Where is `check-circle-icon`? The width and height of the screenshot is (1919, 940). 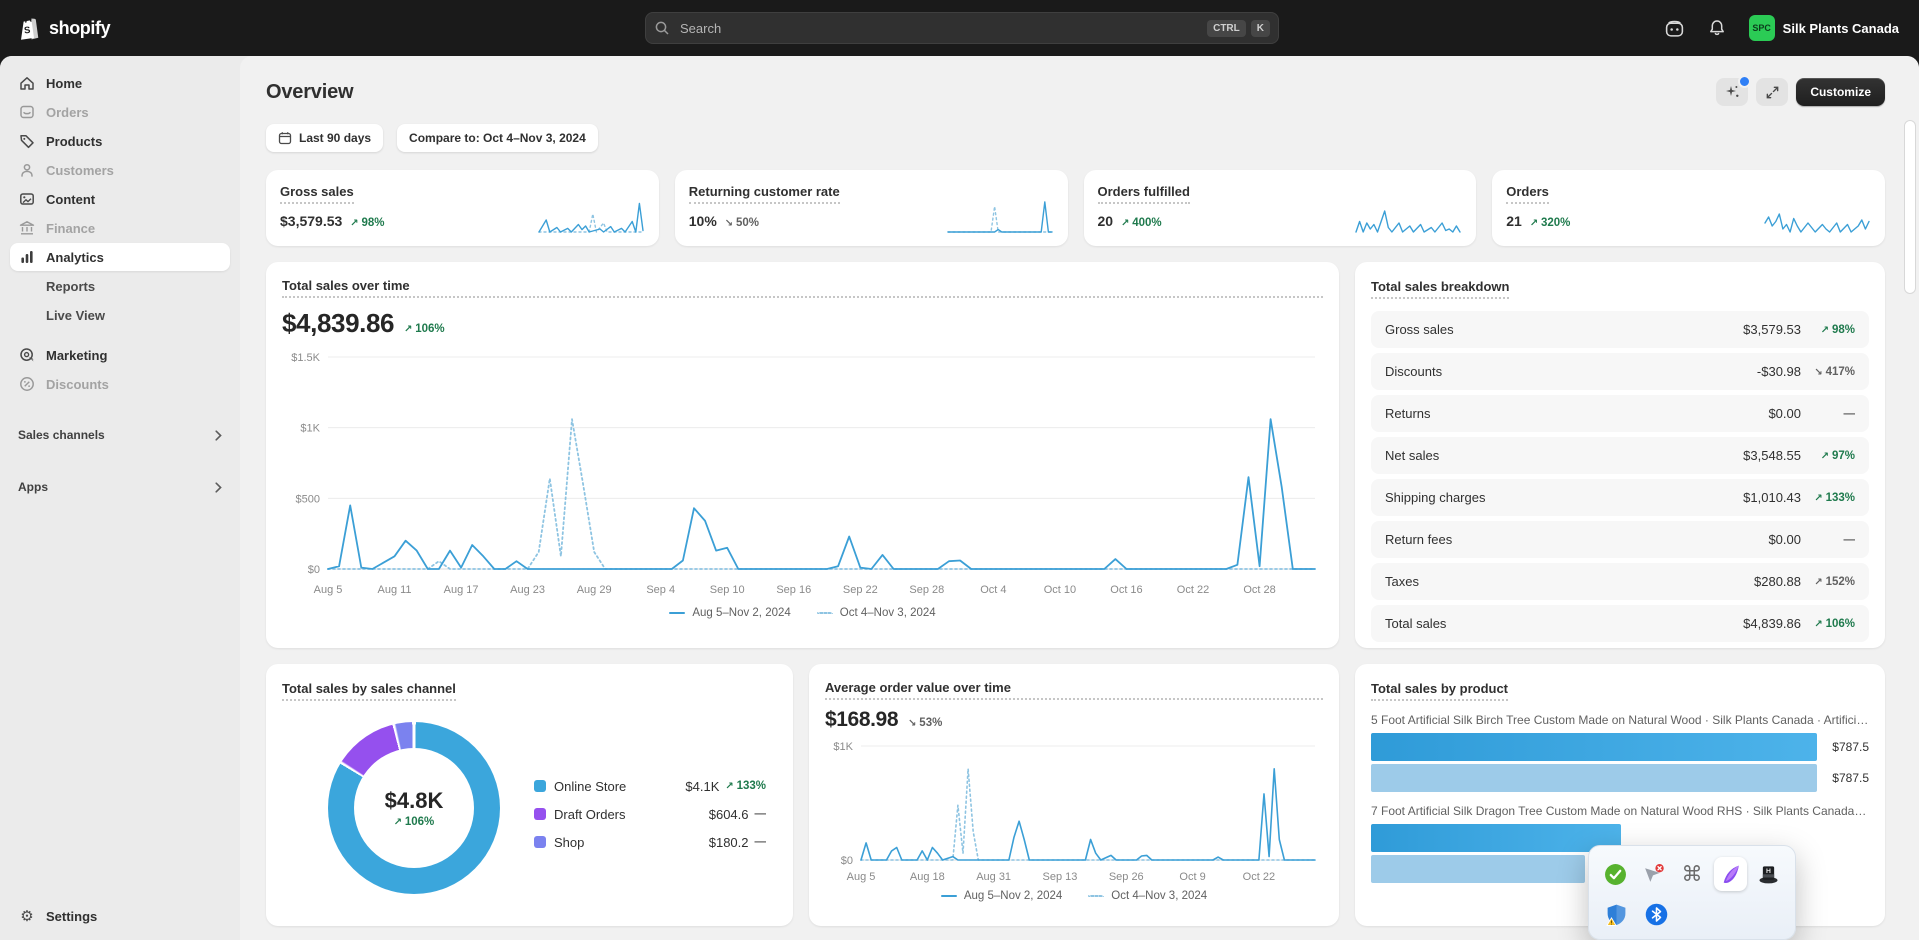 check-circle-icon is located at coordinates (1615, 874).